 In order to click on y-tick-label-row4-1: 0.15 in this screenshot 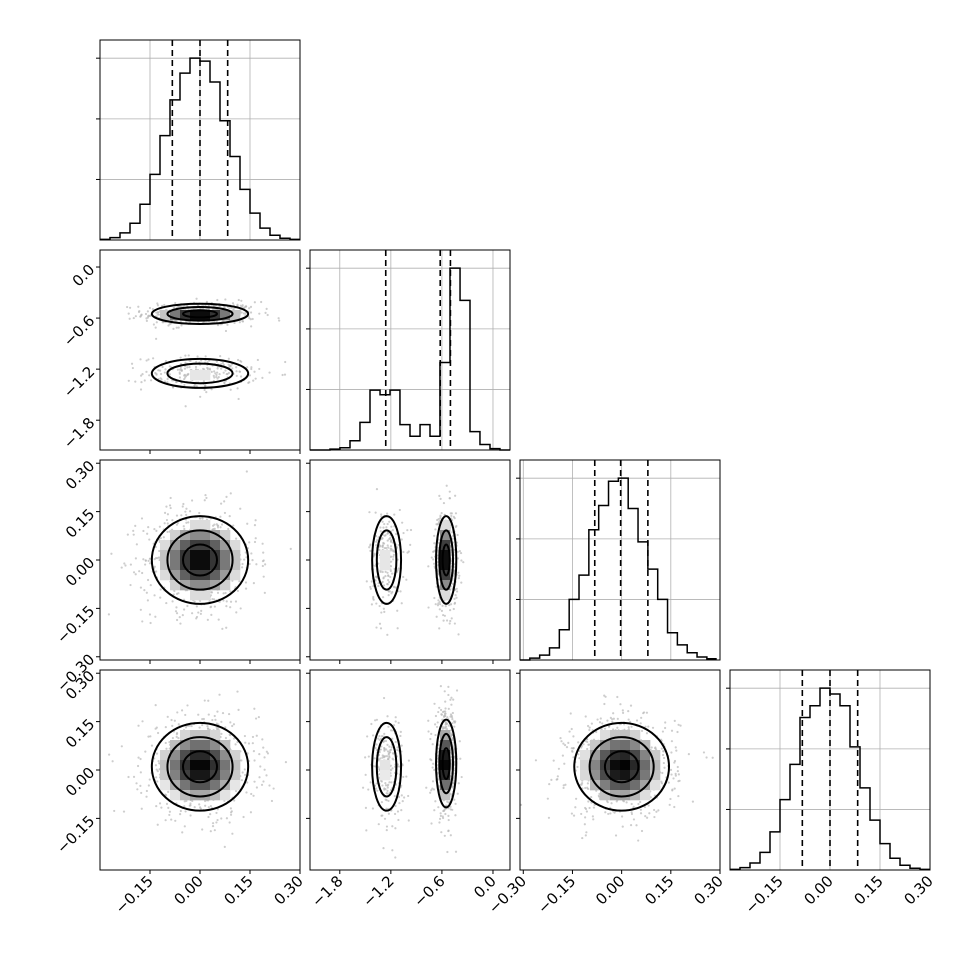, I will do `click(80, 733)`.